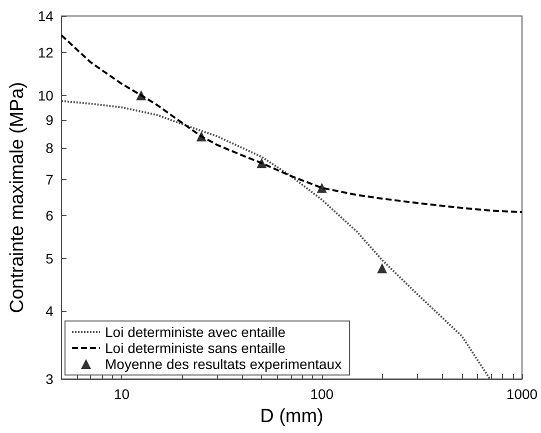  What do you see at coordinates (122, 394) in the screenshot?
I see `x-tick-label: 10` at bounding box center [122, 394].